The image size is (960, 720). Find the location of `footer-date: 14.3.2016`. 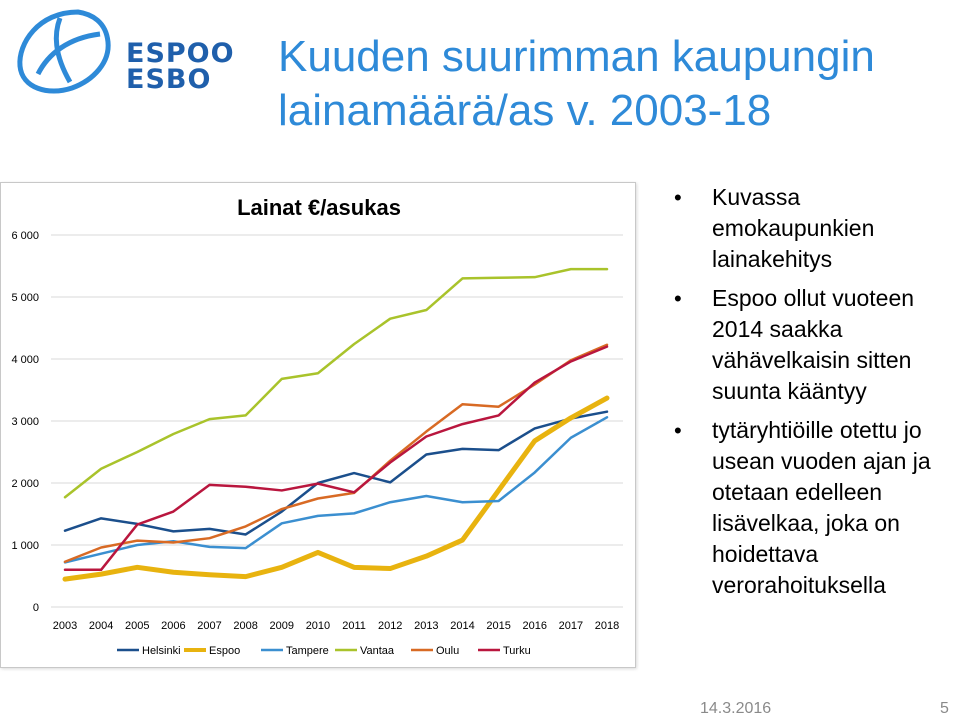

footer-date: 14.3.2016 is located at coordinates (736, 708).